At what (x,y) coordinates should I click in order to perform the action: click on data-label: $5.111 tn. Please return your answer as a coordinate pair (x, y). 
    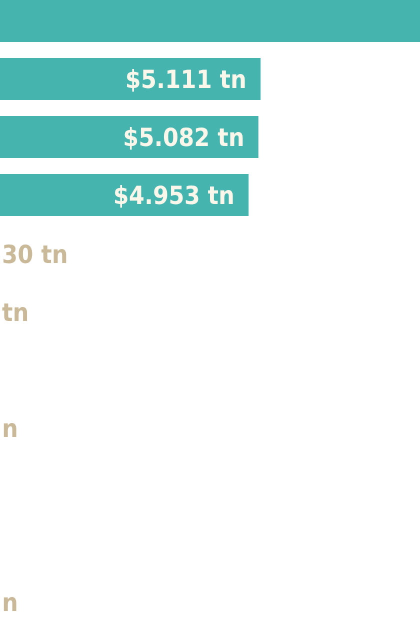
    Looking at the image, I should click on (186, 79).